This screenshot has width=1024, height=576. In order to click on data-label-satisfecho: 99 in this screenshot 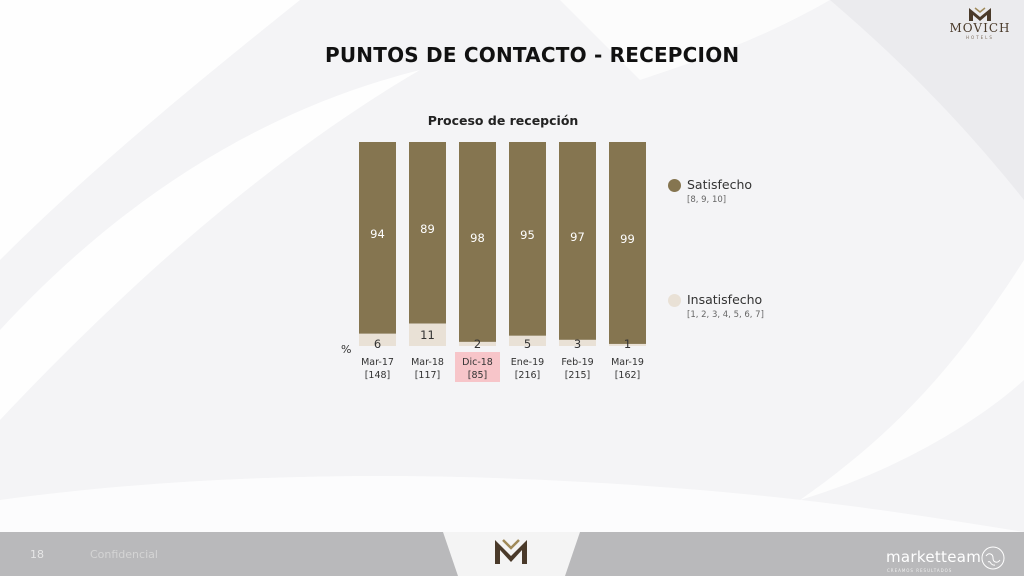, I will do `click(627, 239)`.